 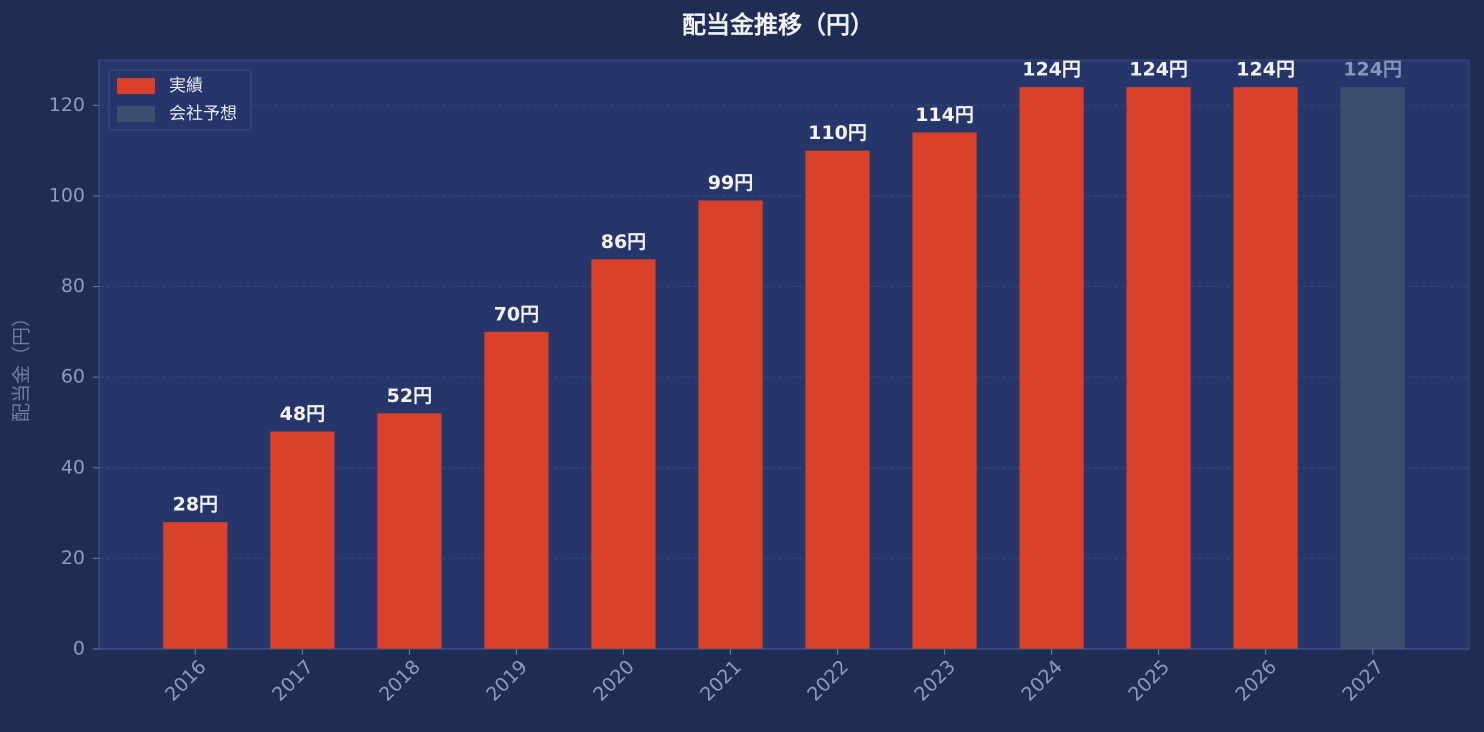 I want to click on value-label: 114円, so click(x=944, y=115).